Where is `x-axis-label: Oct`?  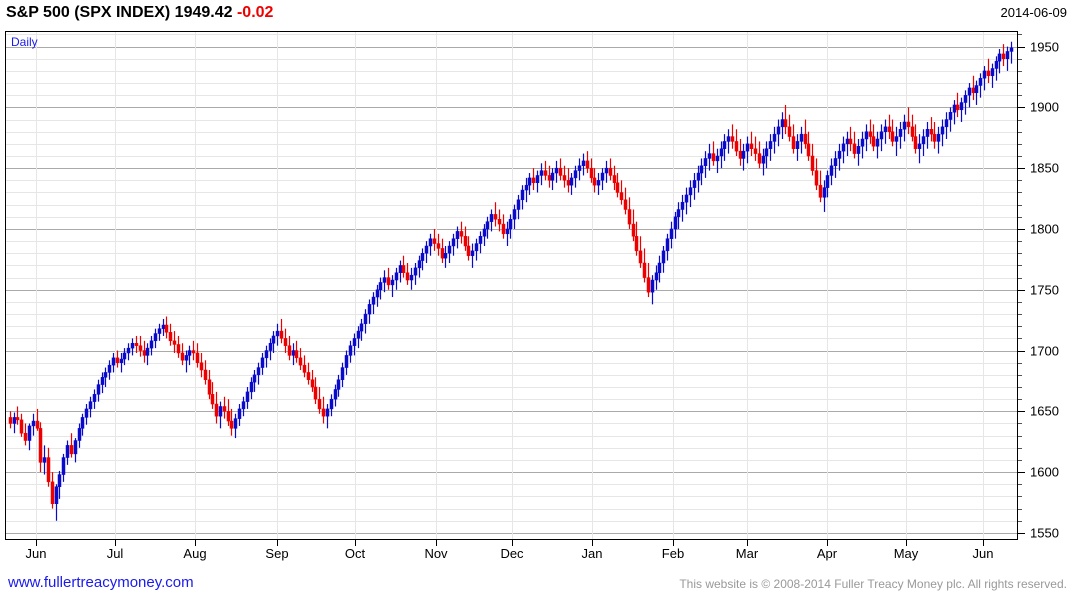 x-axis-label: Oct is located at coordinates (355, 553).